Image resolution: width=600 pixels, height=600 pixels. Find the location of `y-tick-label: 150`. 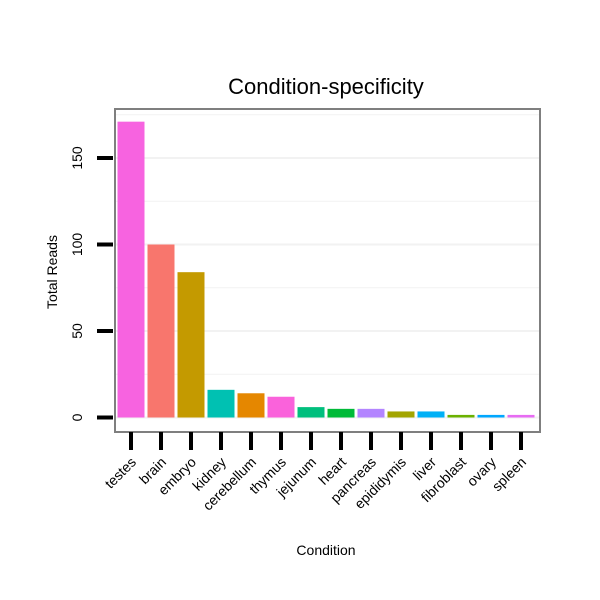

y-tick-label: 150 is located at coordinates (77, 158).